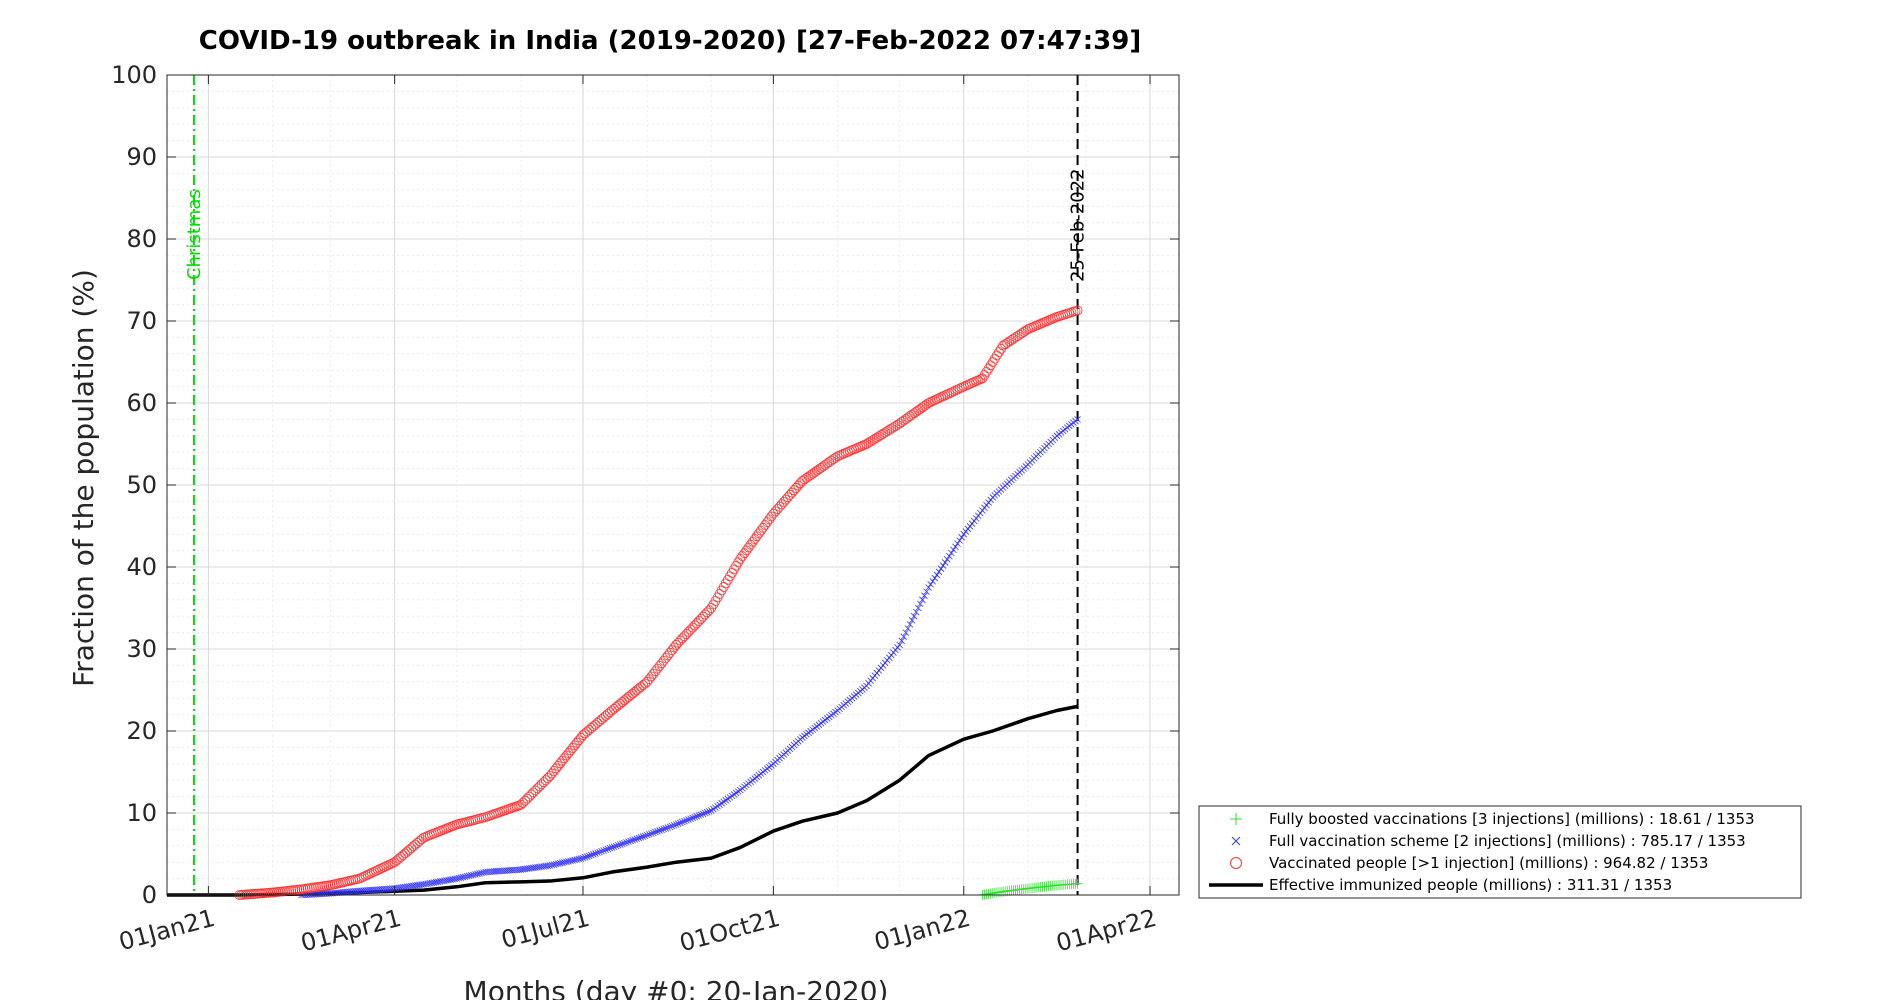 The image size is (1900, 1000). I want to click on legend-box, so click(1500, 852).